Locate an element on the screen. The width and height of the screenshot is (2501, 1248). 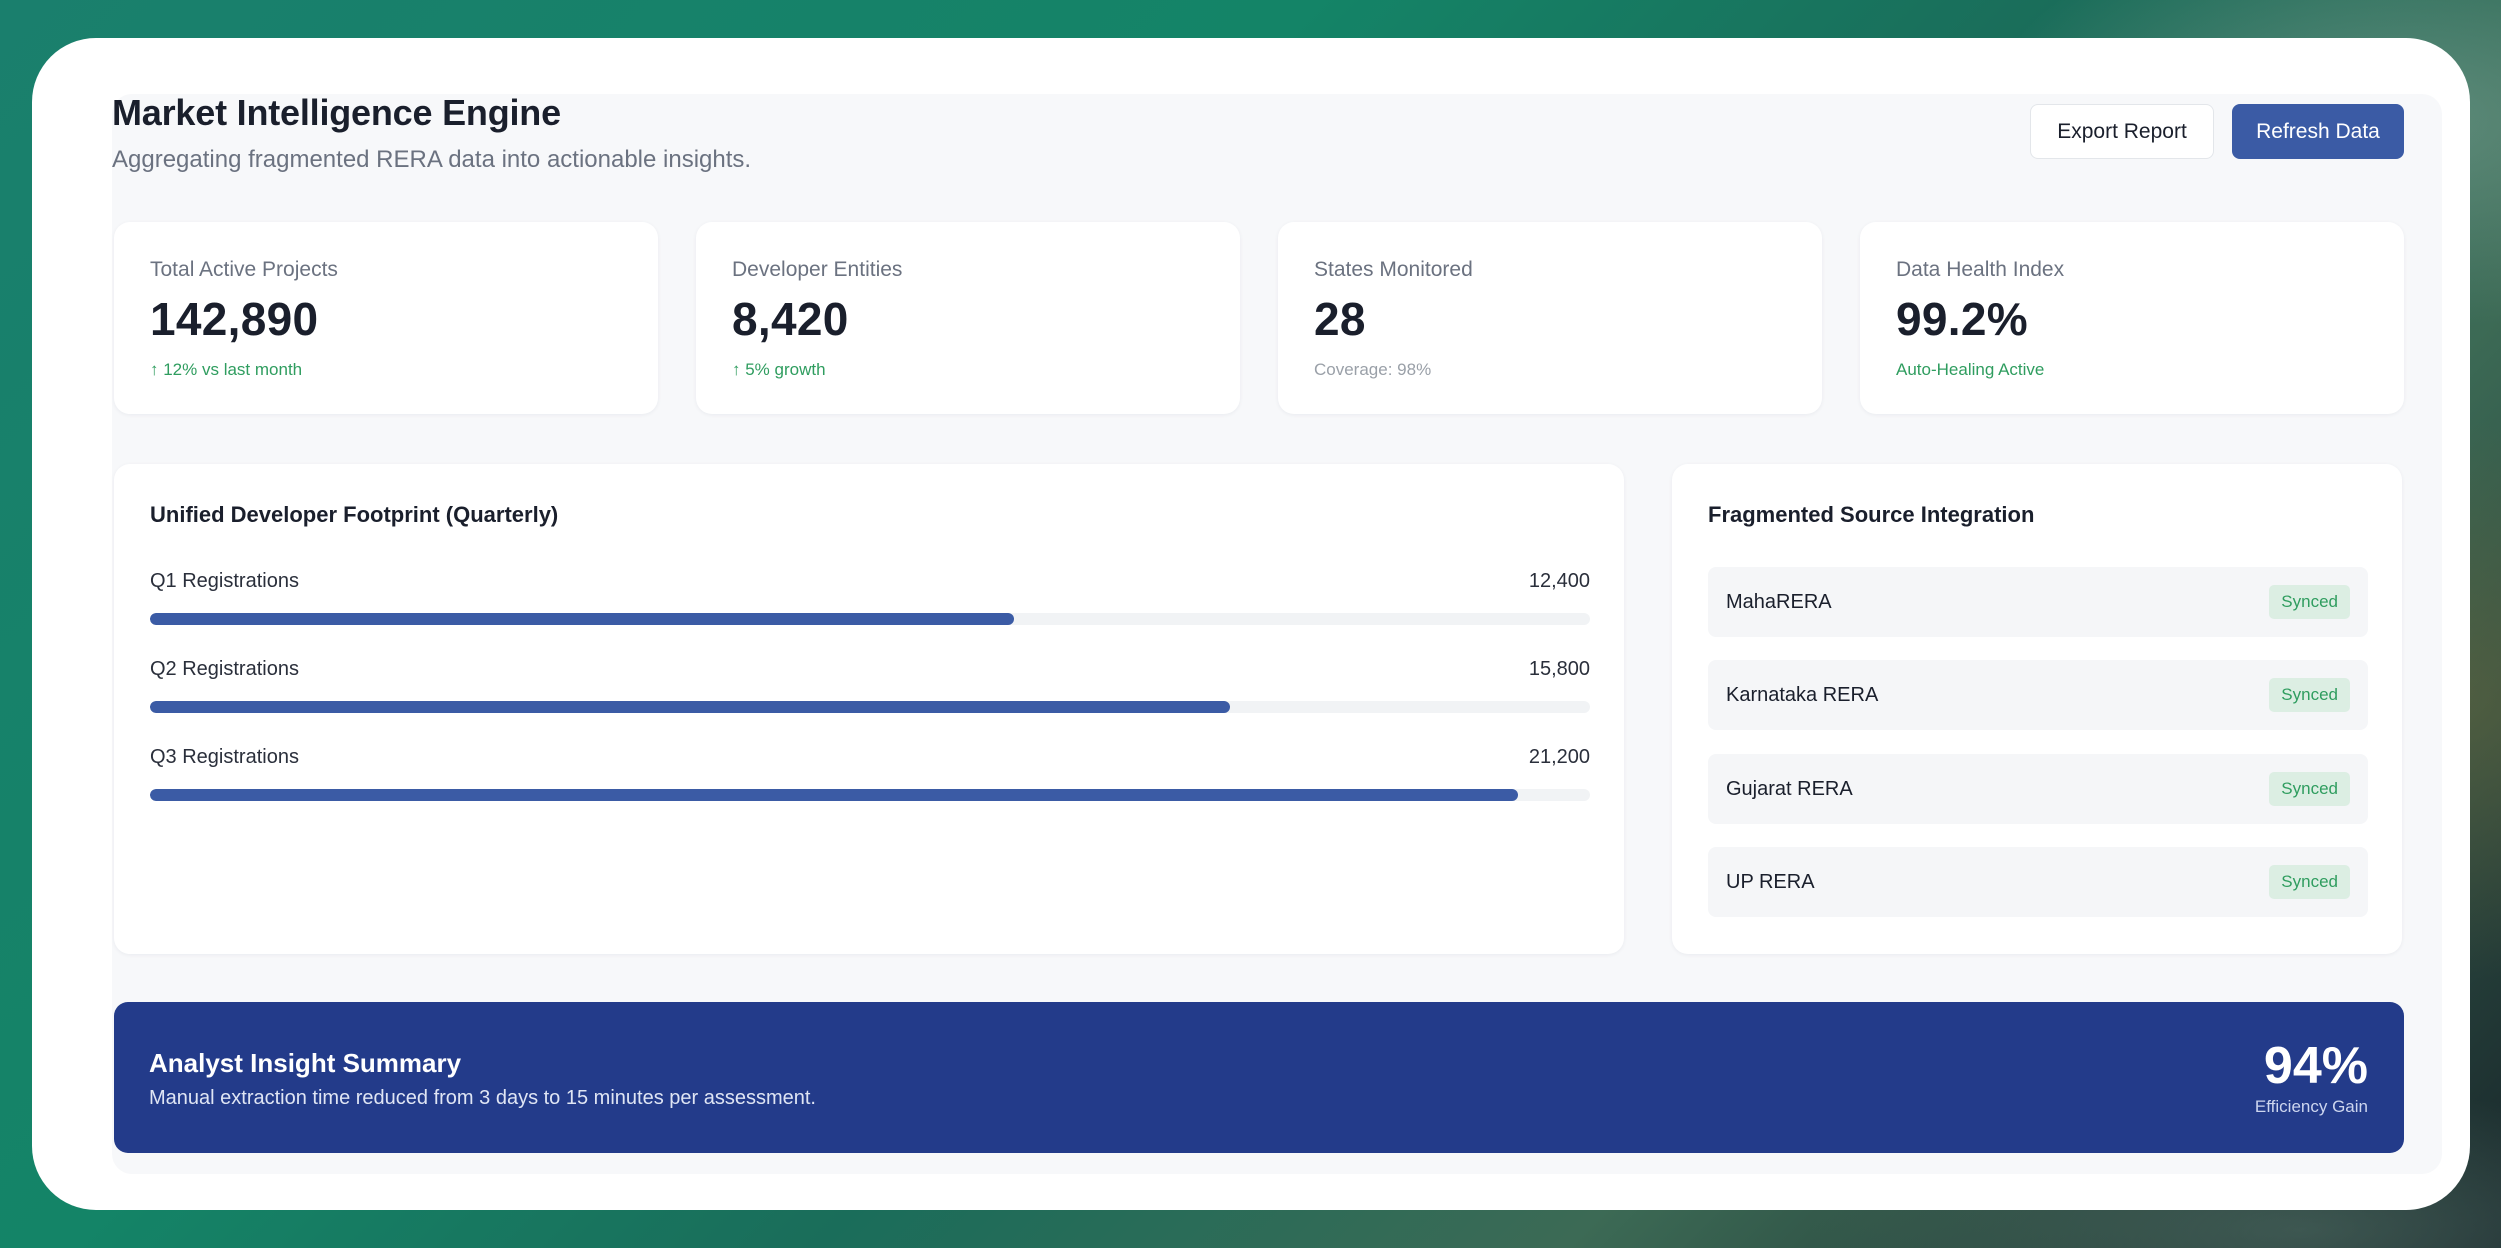
kpi-value: 28 is located at coordinates (1340, 319).